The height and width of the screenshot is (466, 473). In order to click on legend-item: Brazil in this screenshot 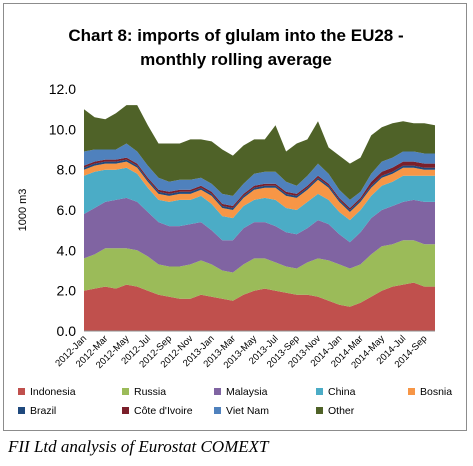, I will do `click(37, 411)`.